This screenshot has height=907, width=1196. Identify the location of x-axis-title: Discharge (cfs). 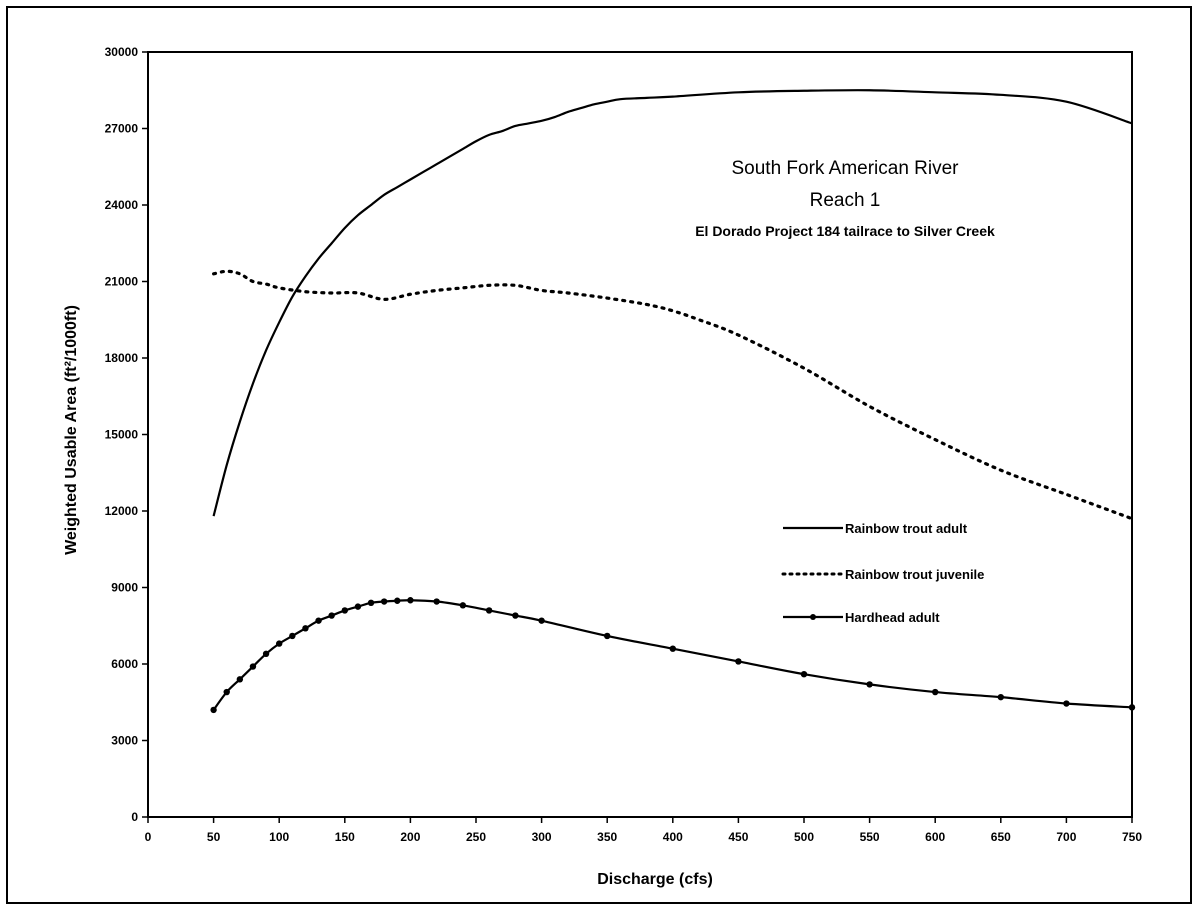
(655, 879).